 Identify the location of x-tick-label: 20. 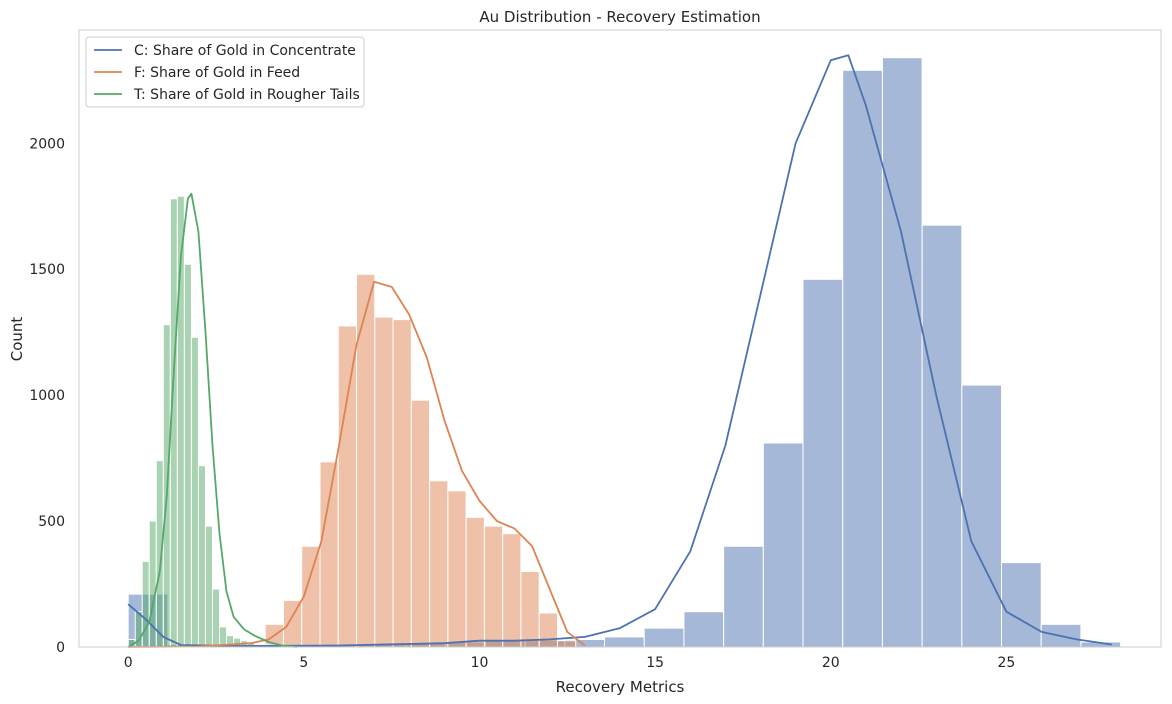
(831, 663).